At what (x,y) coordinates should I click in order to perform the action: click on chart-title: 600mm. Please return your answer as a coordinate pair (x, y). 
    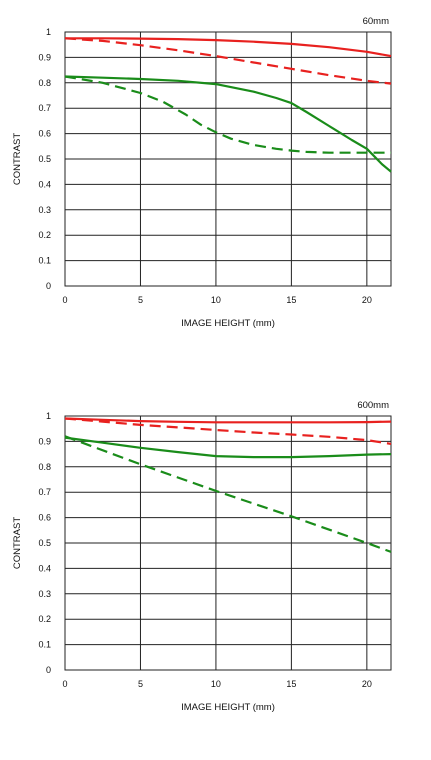
    Looking at the image, I should click on (373, 405).